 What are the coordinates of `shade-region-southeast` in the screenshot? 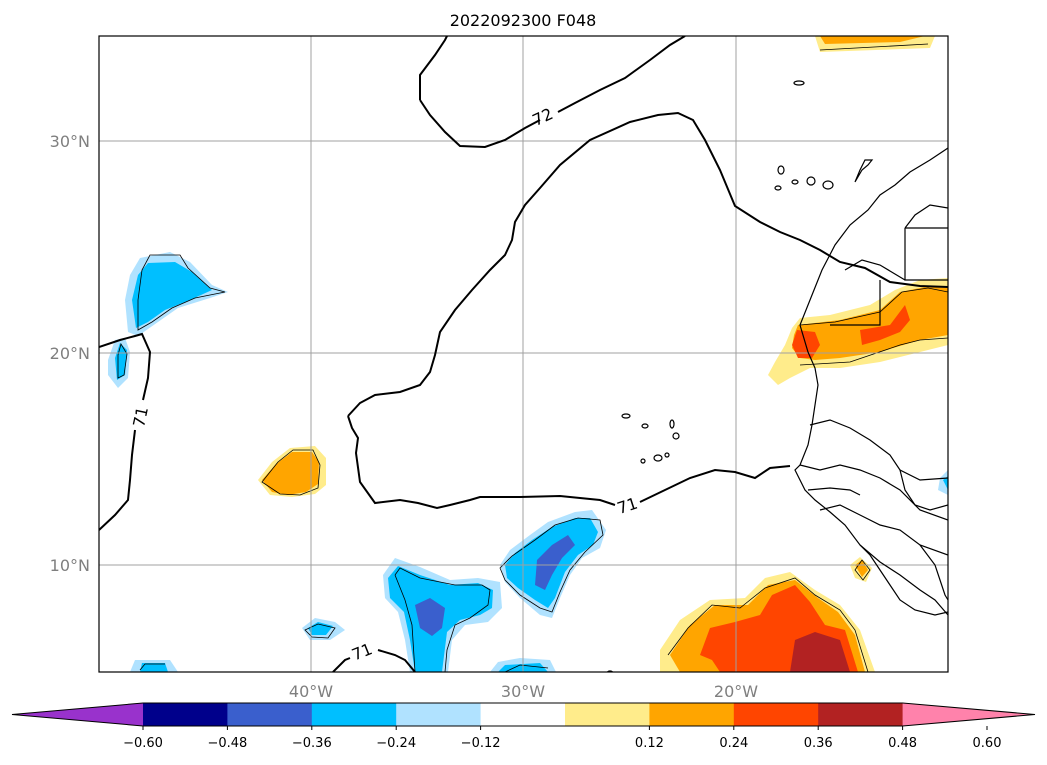 It's located at (767, 622).